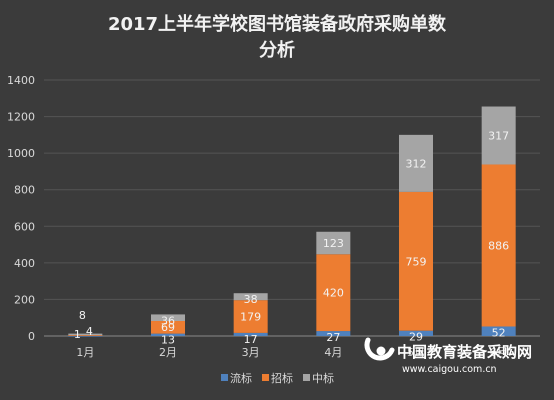  What do you see at coordinates (77, 334) in the screenshot?
I see `data-label: 1` at bounding box center [77, 334].